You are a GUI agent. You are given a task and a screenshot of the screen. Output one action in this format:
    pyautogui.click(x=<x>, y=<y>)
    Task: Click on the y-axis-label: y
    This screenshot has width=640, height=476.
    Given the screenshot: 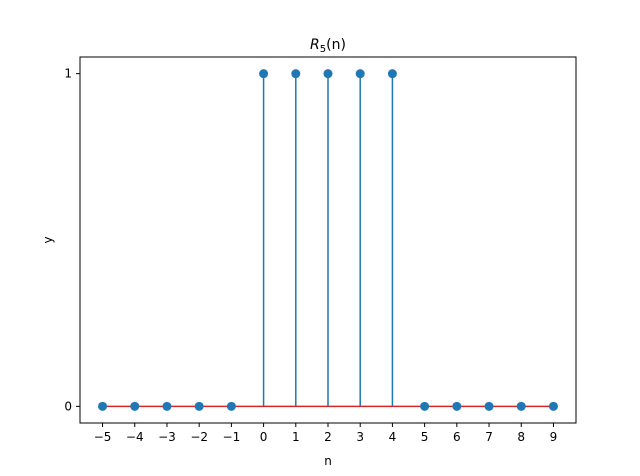 What is the action you would take?
    pyautogui.click(x=48, y=239)
    